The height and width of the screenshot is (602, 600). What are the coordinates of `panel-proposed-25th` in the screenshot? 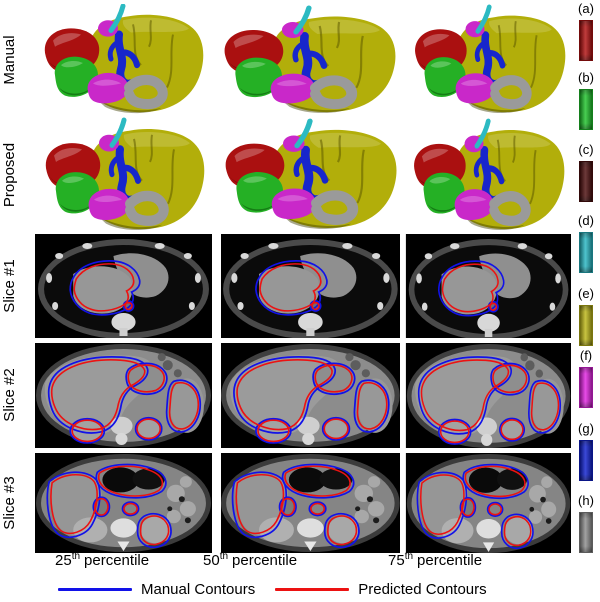 It's located at (121, 174).